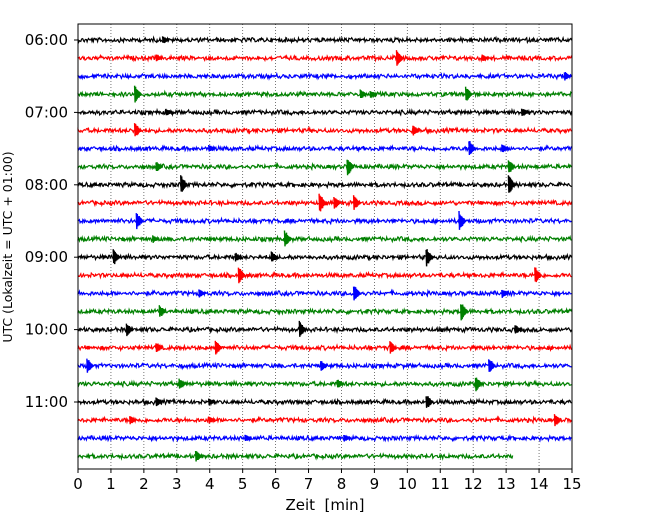  What do you see at coordinates (177, 484) in the screenshot?
I see `x-tick-label: 3` at bounding box center [177, 484].